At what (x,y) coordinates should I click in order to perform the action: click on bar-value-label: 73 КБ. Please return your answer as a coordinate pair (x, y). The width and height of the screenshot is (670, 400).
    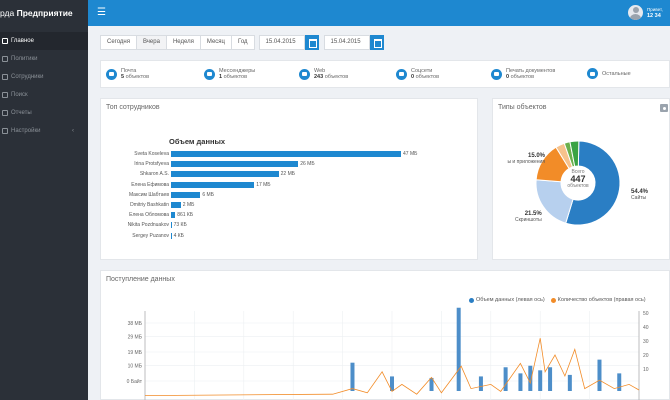
    Looking at the image, I should click on (180, 225).